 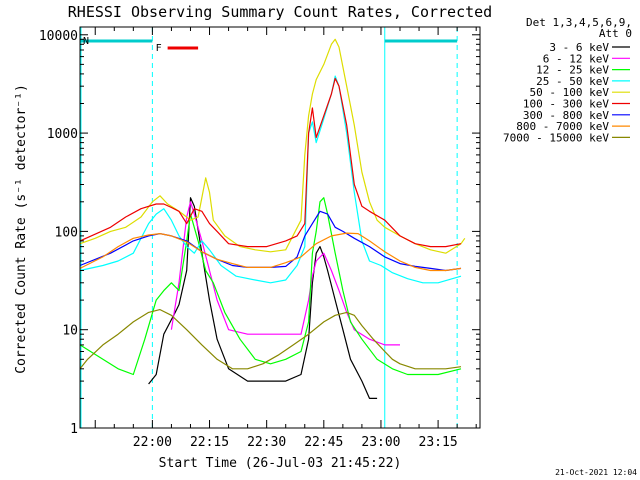 What do you see at coordinates (21, 229) in the screenshot?
I see `y-axis-label: Corrected Count Rate (s⁻¹ detector⁻¹)` at bounding box center [21, 229].